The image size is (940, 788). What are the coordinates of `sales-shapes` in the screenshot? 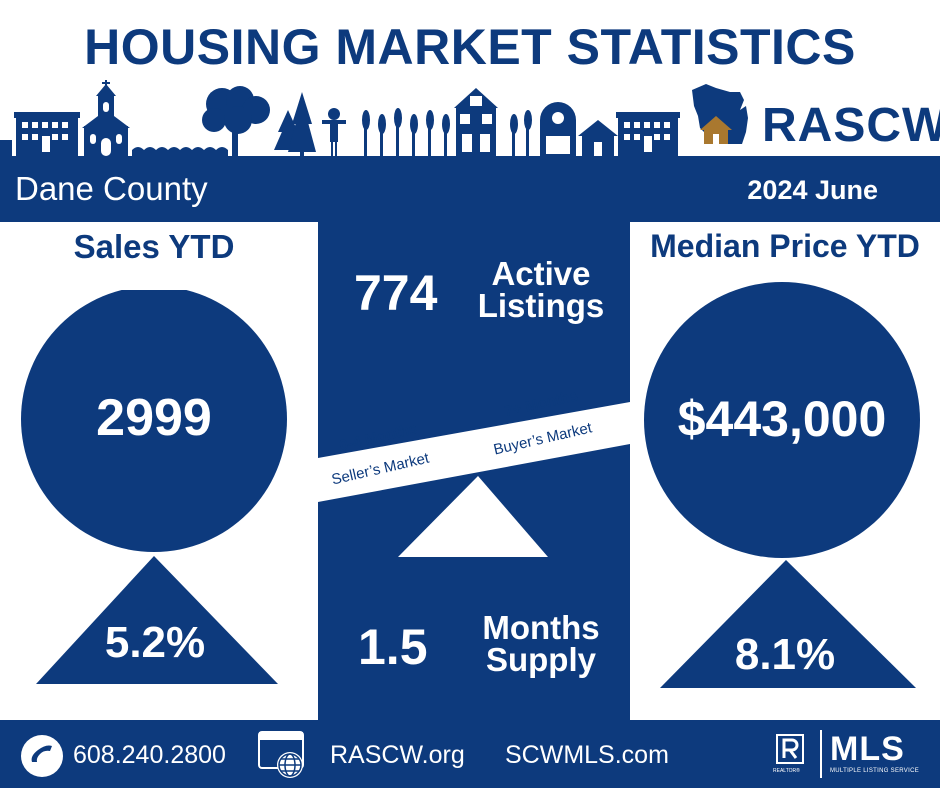 It's located at (154, 487).